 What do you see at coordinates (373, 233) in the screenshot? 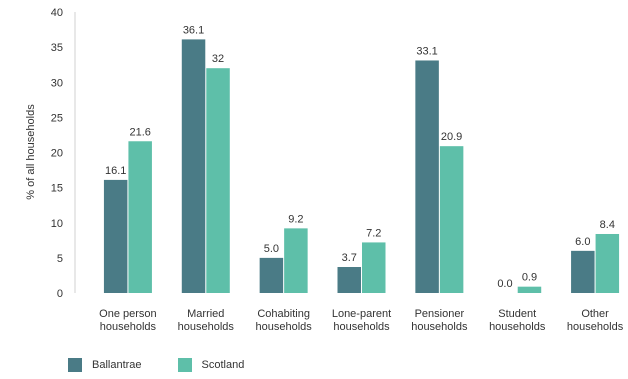
I see `data-label-scotland-3: 7.2` at bounding box center [373, 233].